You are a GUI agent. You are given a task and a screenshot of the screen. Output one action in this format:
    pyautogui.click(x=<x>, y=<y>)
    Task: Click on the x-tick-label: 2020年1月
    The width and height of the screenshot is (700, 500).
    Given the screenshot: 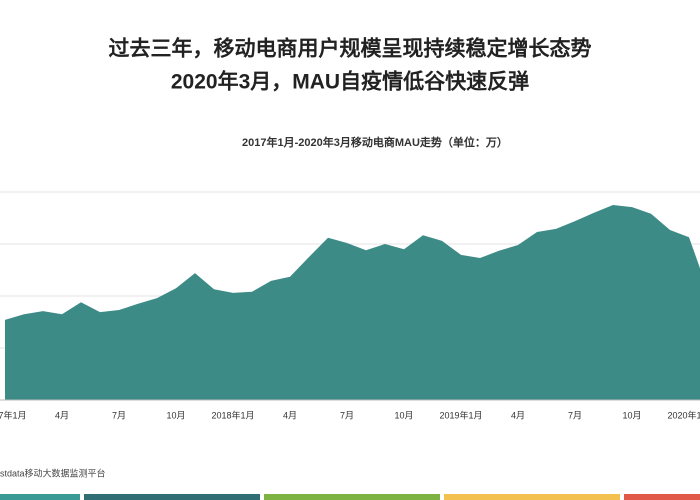 What is the action you would take?
    pyautogui.click(x=683, y=414)
    